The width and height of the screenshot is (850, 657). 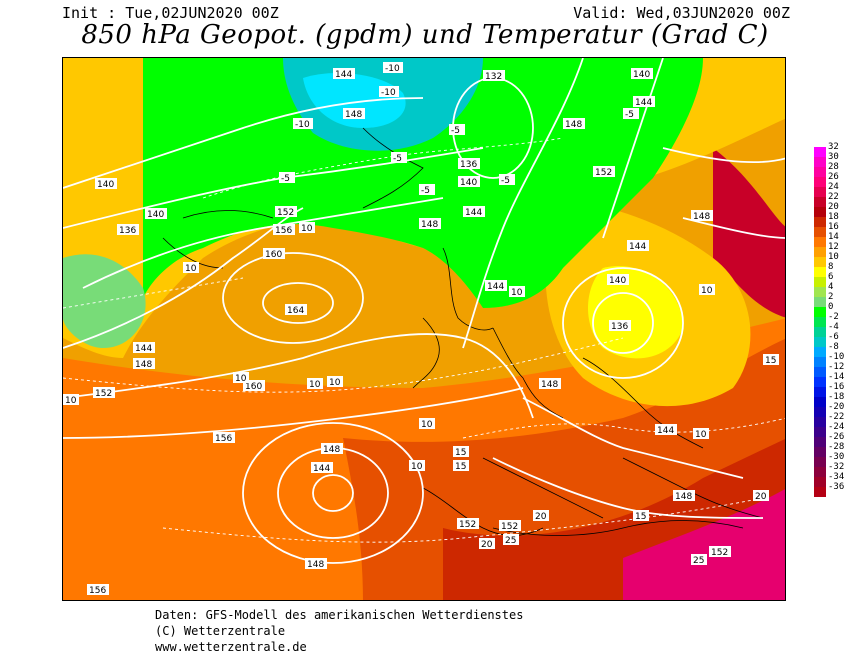 I want to click on legend-label: -4, so click(x=833, y=327).